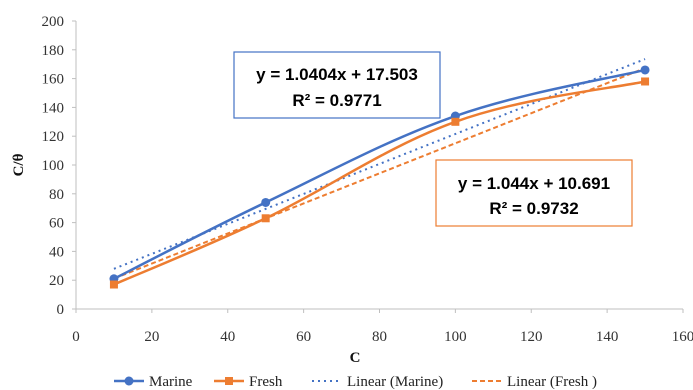  Describe the element at coordinates (379, 337) in the screenshot. I see `x-tick-label: 80` at that location.